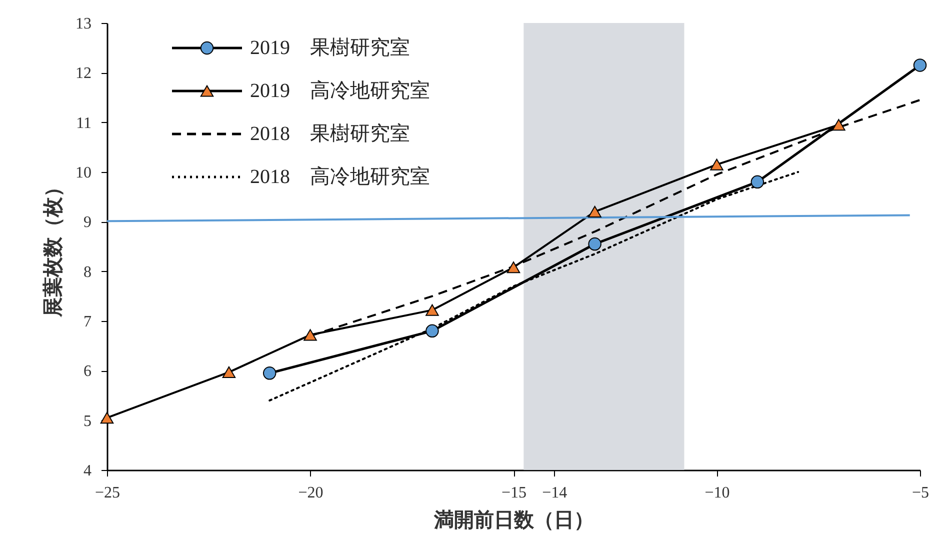  What do you see at coordinates (921, 493) in the screenshot?
I see `x-tick-label: −5` at bounding box center [921, 493].